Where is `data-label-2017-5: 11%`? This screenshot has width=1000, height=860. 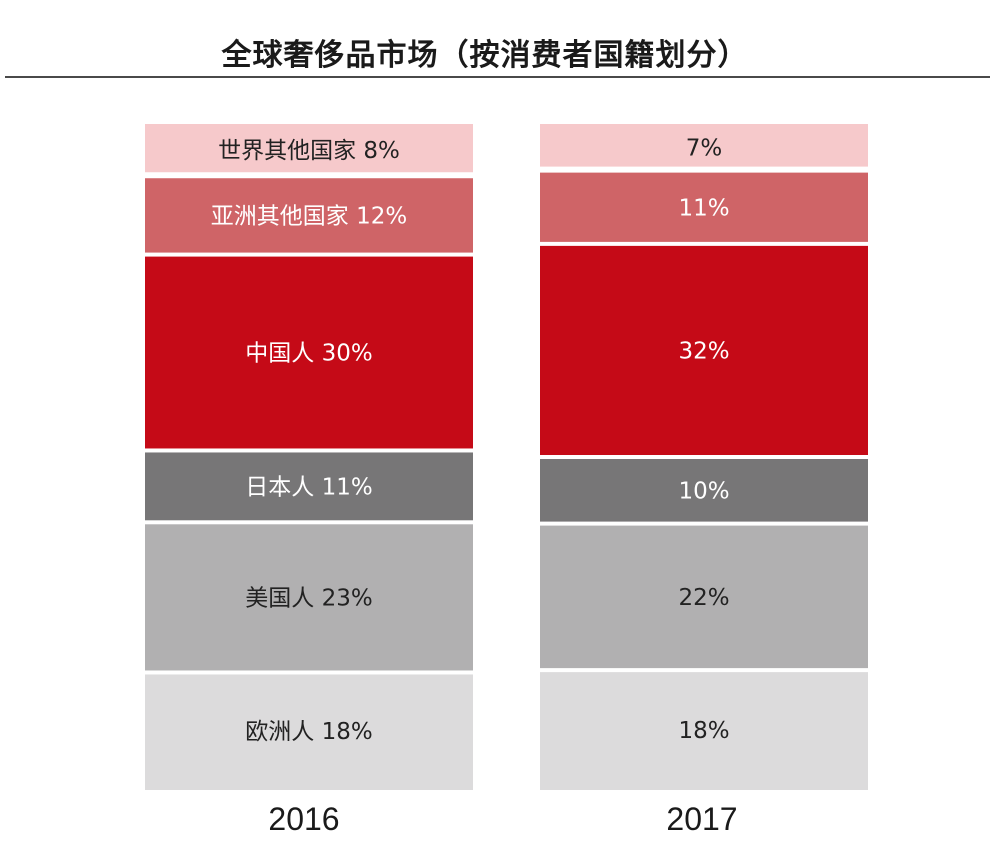
data-label-2017-5: 11% is located at coordinates (703, 208).